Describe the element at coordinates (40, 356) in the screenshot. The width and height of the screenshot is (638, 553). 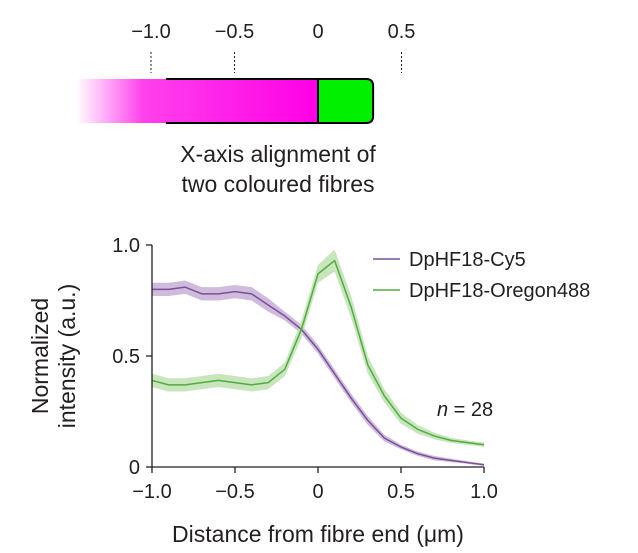
I see `y-axis-title-line-1: Normalized` at that location.